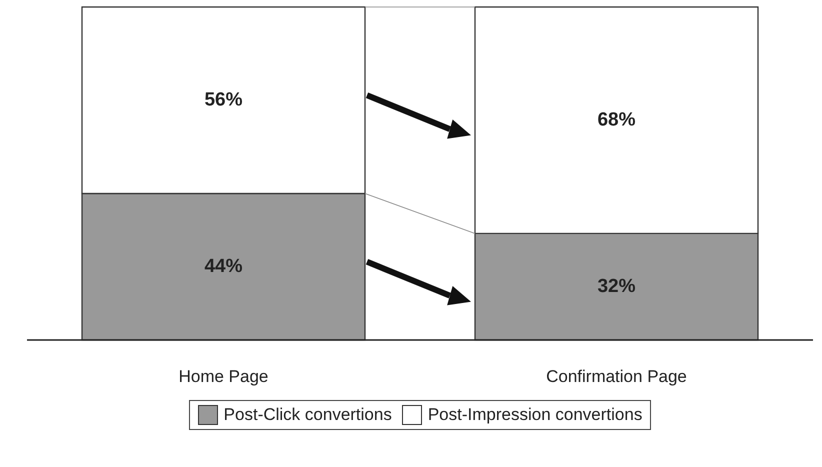  I want to click on data-label: 56%, so click(223, 100).